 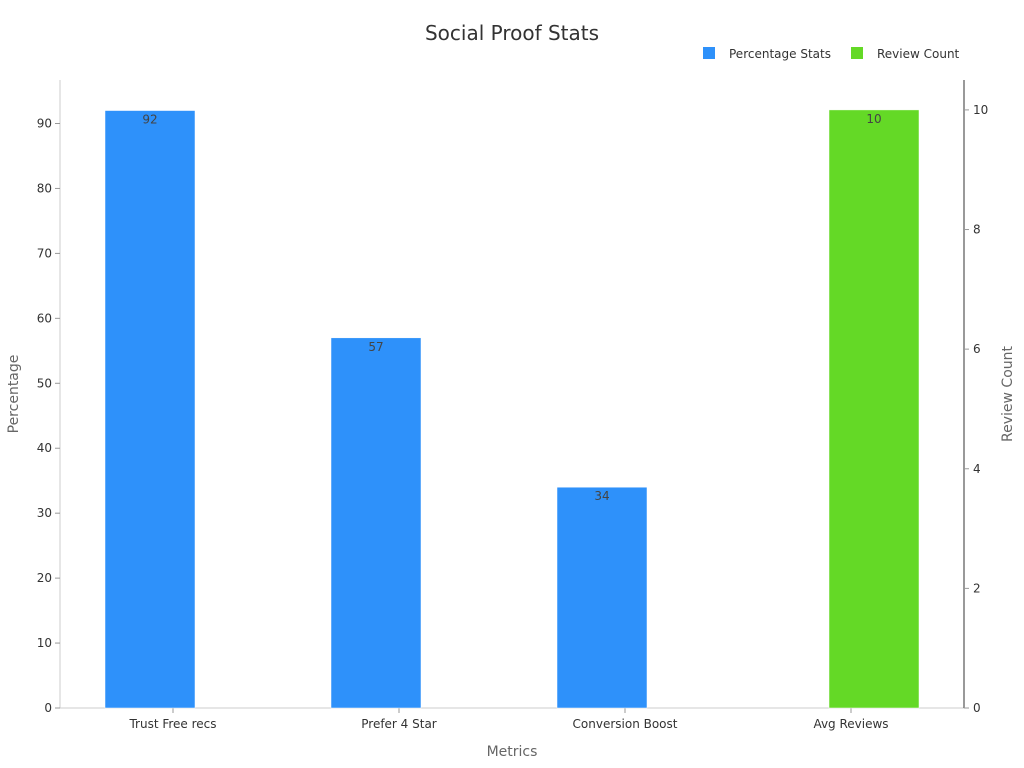 What do you see at coordinates (977, 708) in the screenshot?
I see `y2-tick-label: 0` at bounding box center [977, 708].